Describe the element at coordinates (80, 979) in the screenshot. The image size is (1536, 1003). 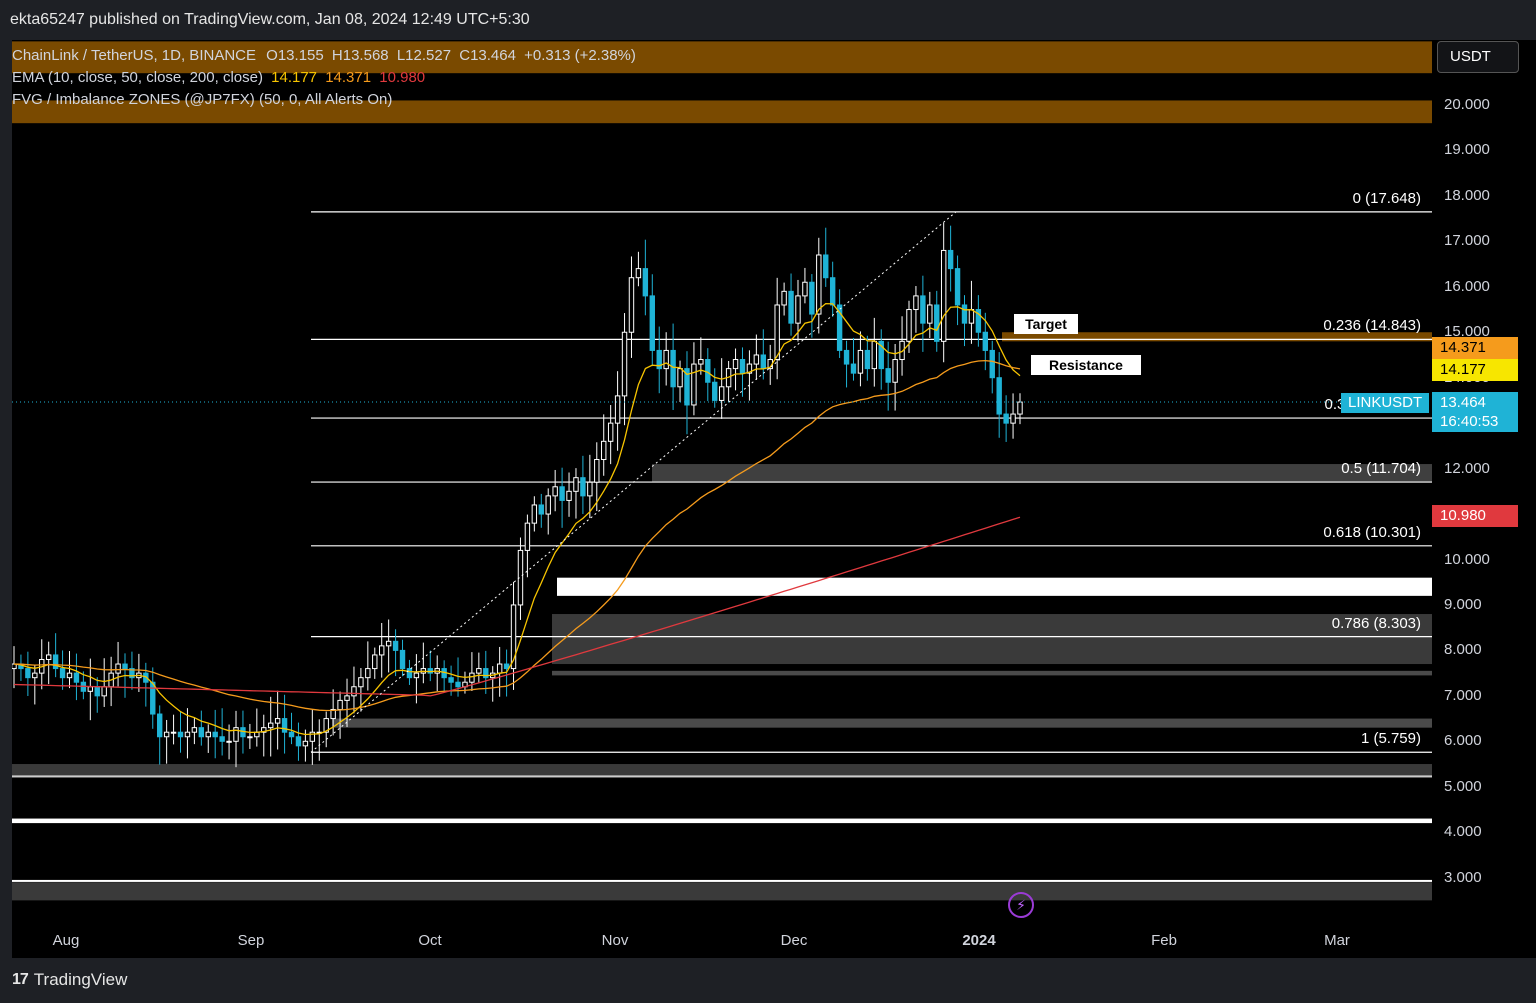
I see `brand-name: TradingView` at that location.